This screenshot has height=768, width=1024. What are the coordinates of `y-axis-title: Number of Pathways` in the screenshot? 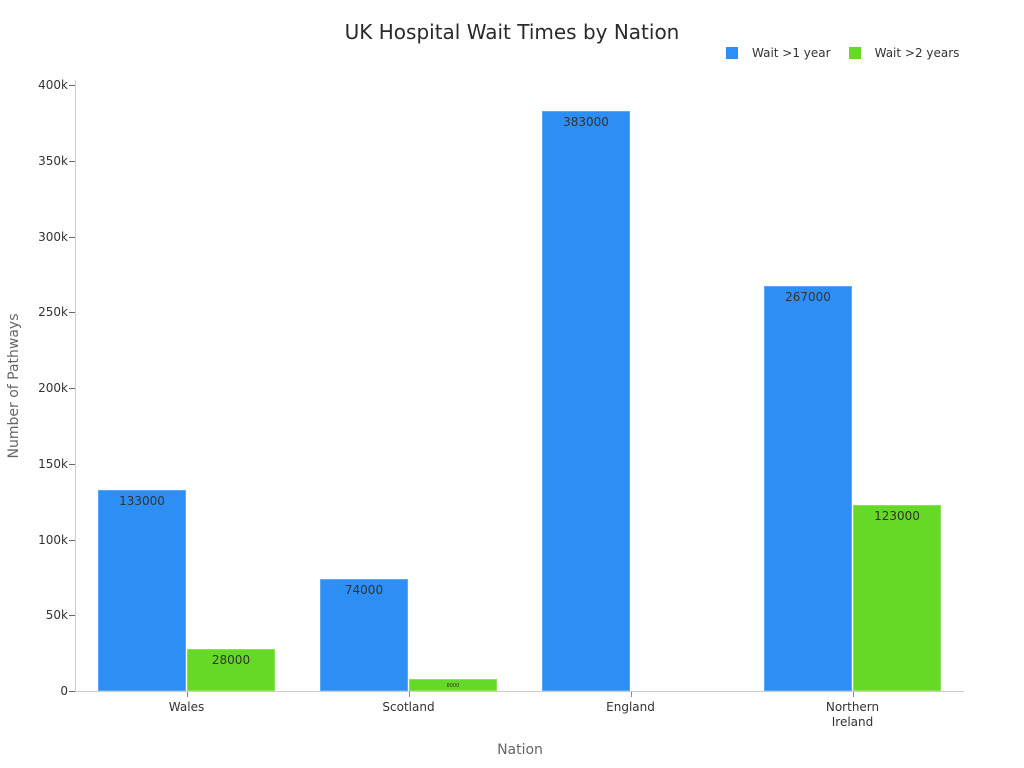 It's located at (14, 386).